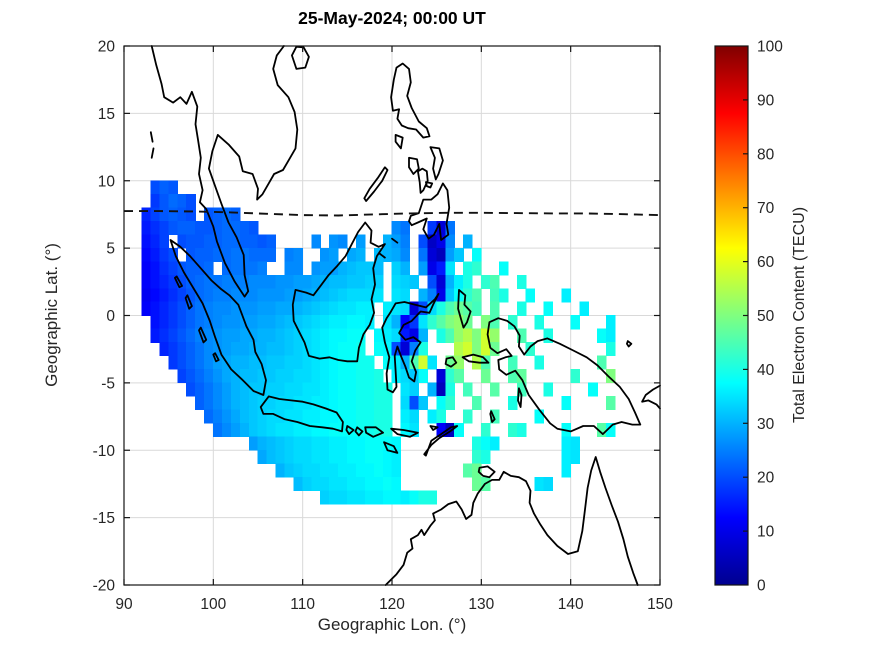 Image resolution: width=875 pixels, height=656 pixels. Describe the element at coordinates (766, 532) in the screenshot. I see `colorbar-tick-label: 10` at that location.